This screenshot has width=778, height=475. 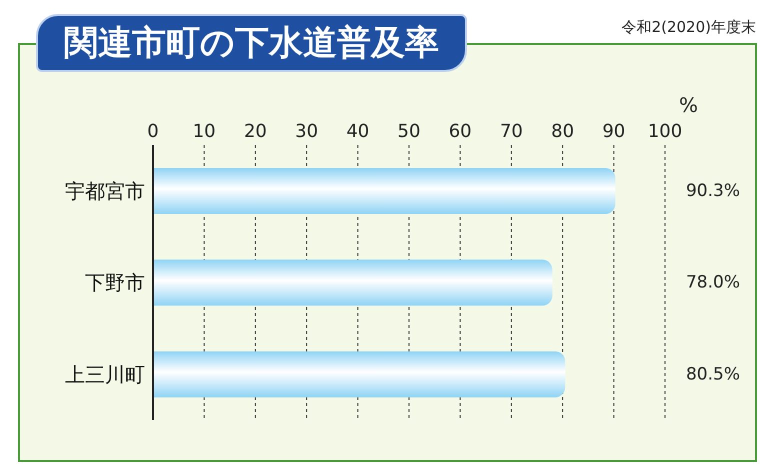 I want to click on x-tick-label: 30, so click(x=306, y=131).